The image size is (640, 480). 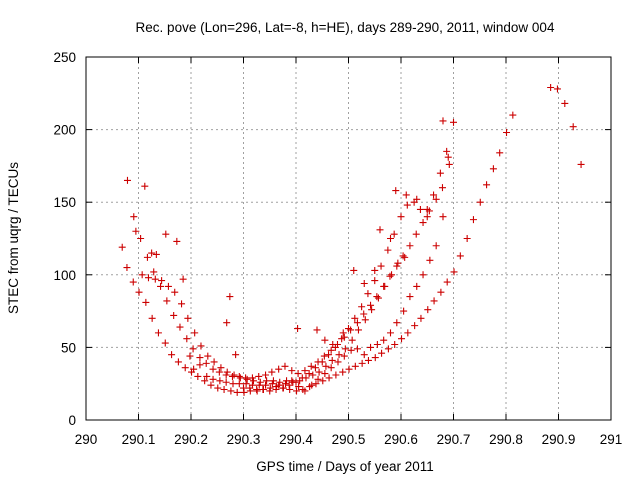 I want to click on x-tick-label: 290.7, so click(x=454, y=439).